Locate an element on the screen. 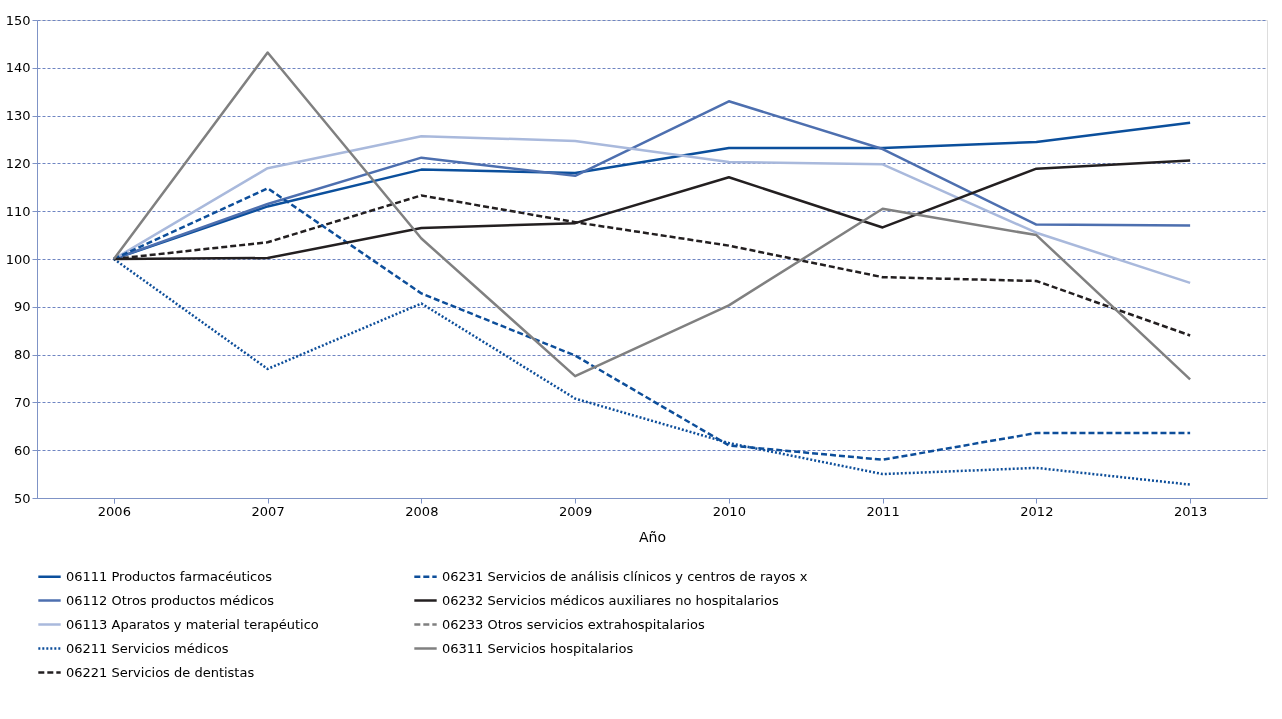 This screenshot has height=719, width=1282. y-tick-label: 50 is located at coordinates (22, 498).